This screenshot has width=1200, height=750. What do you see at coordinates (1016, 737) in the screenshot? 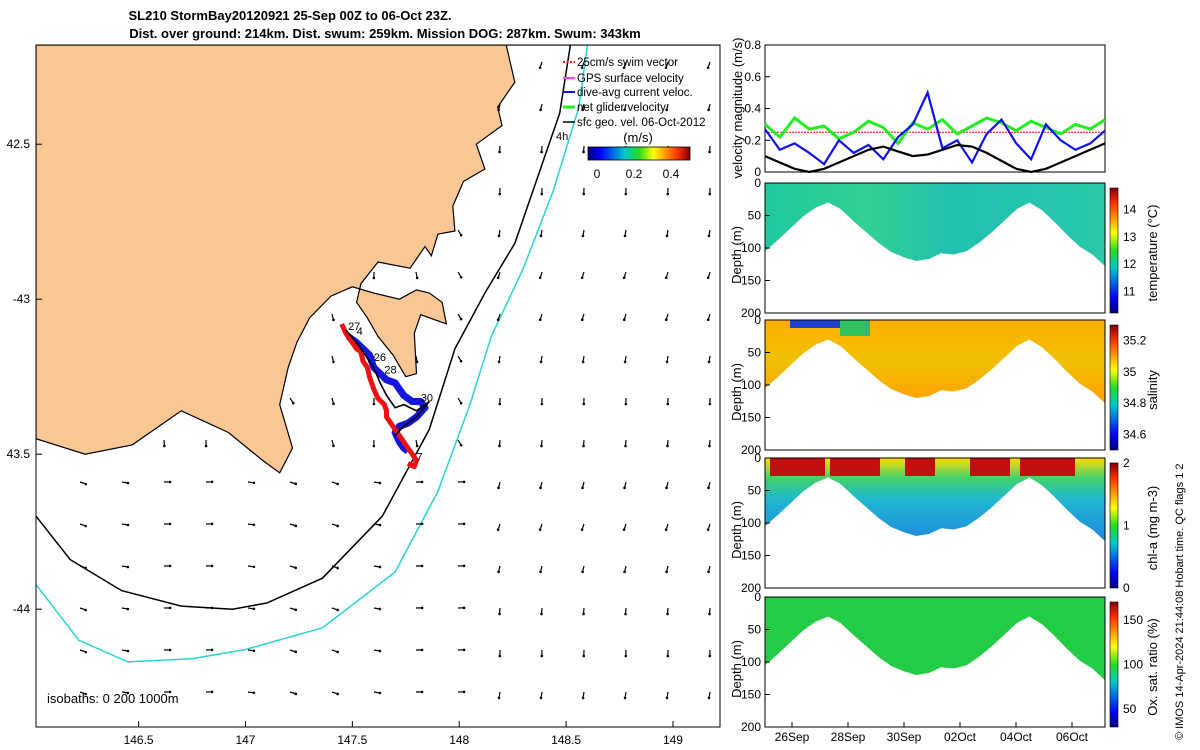
I see `section-xtick-label: 04Oct` at bounding box center [1016, 737].